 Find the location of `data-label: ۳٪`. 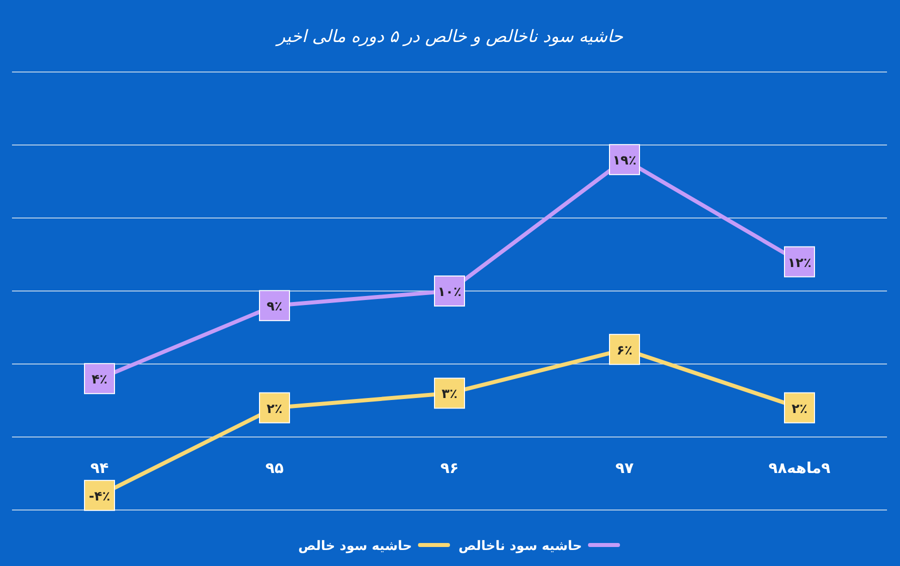

data-label: ۳٪ is located at coordinates (450, 394).